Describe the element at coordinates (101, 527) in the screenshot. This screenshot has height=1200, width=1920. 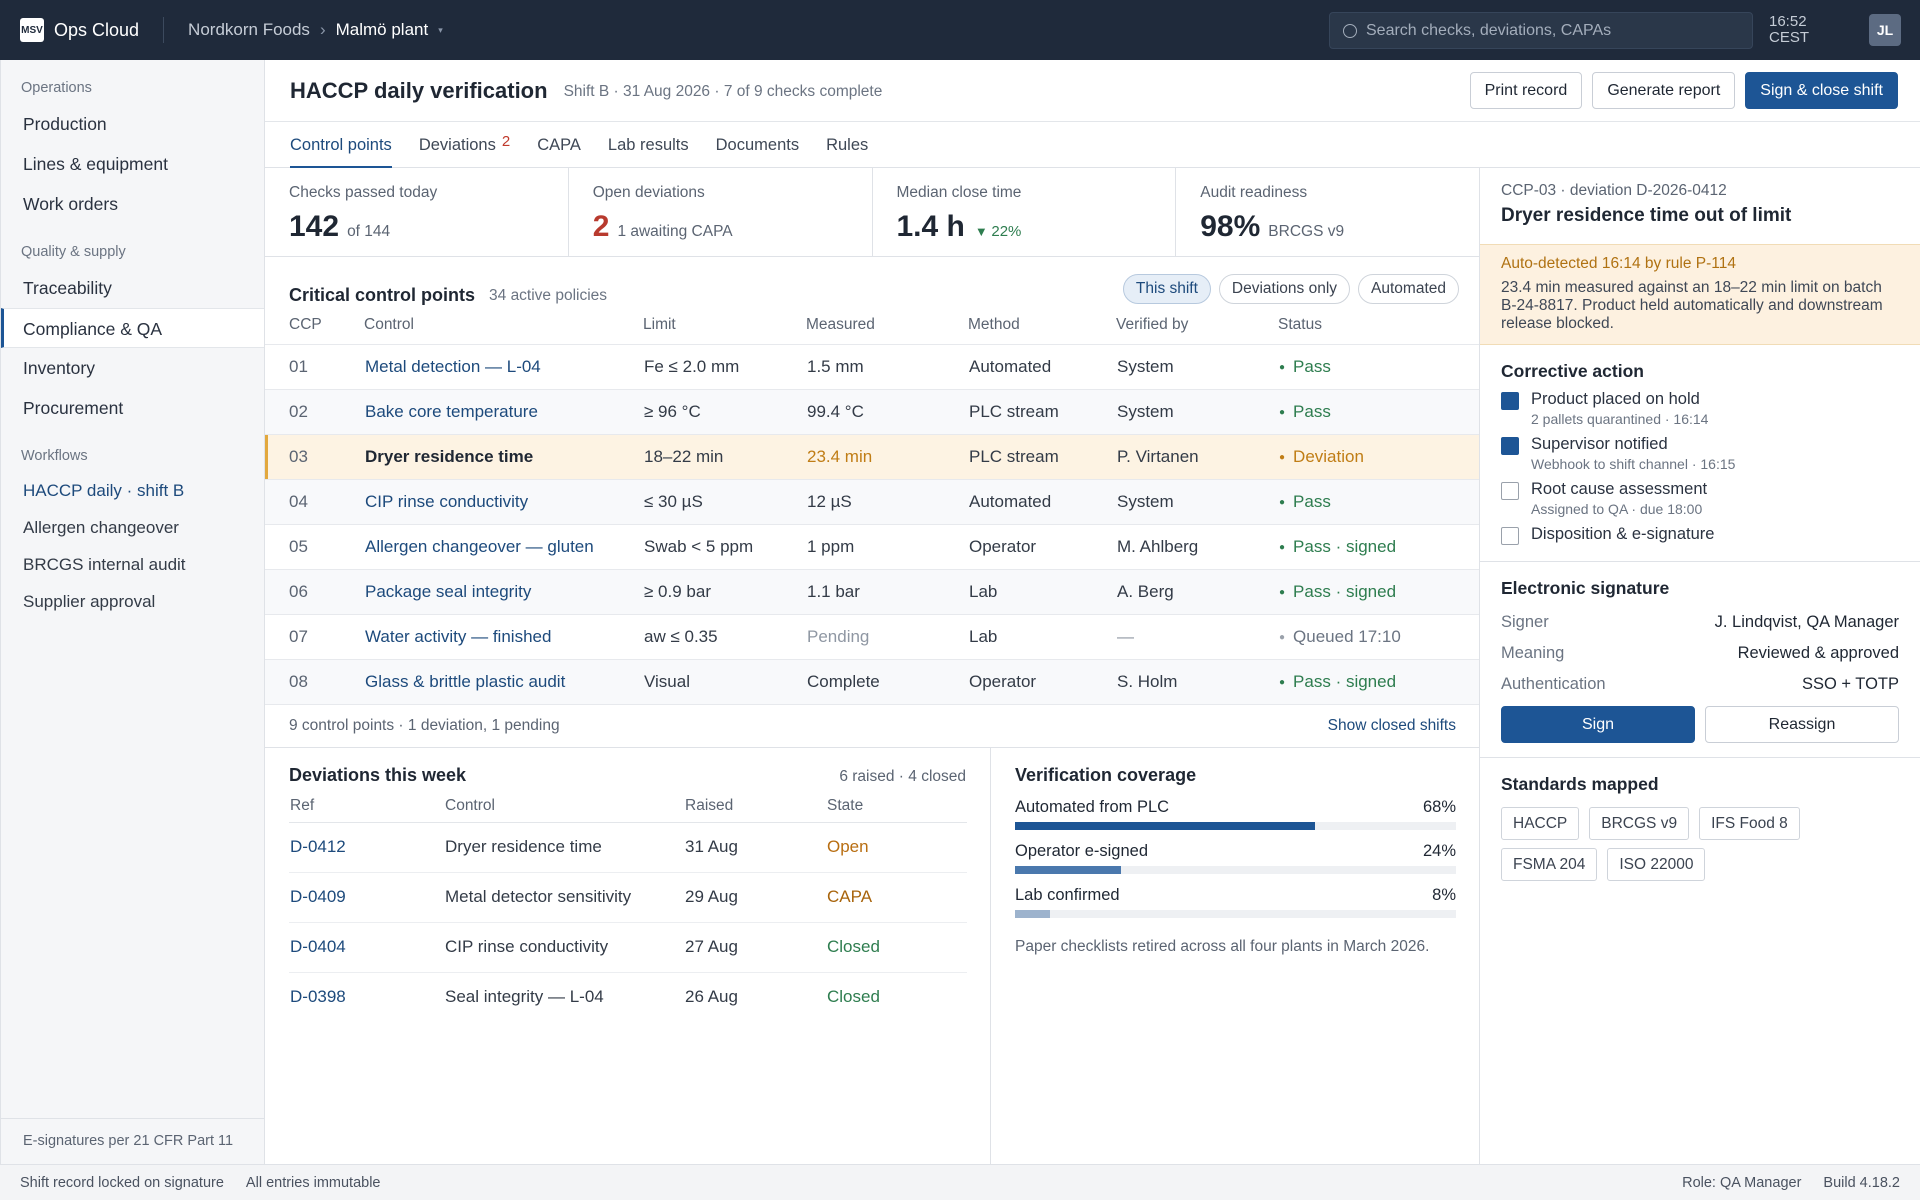
I see `nav-item: Allergen changeover` at that location.